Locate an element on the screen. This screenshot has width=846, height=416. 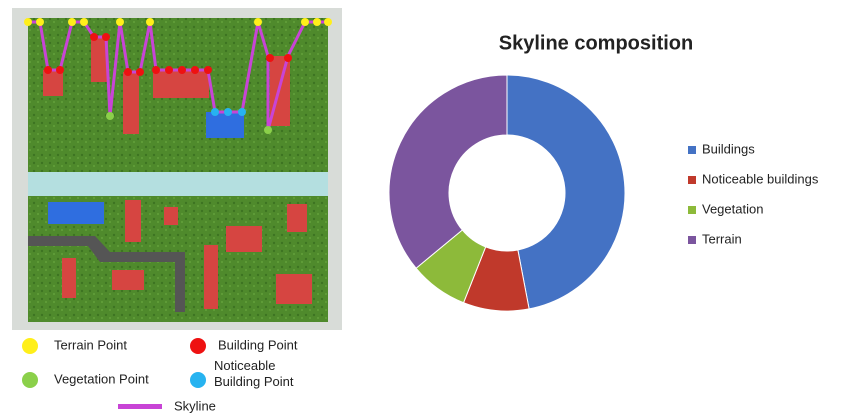
legend-label: Skyline is located at coordinates (195, 405).